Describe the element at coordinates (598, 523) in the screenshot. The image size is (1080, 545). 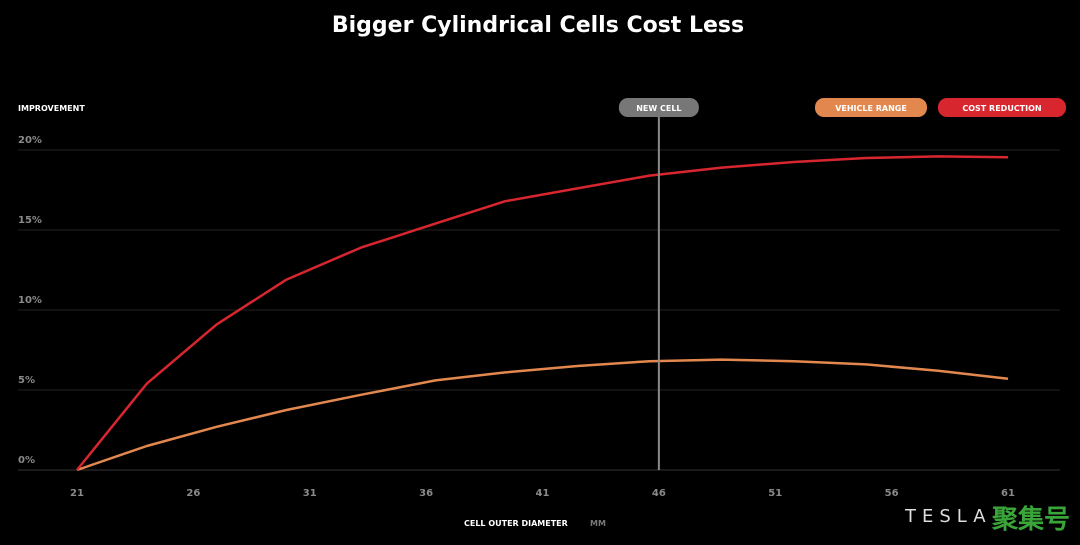
I see `x-axis-unit: MM` at that location.